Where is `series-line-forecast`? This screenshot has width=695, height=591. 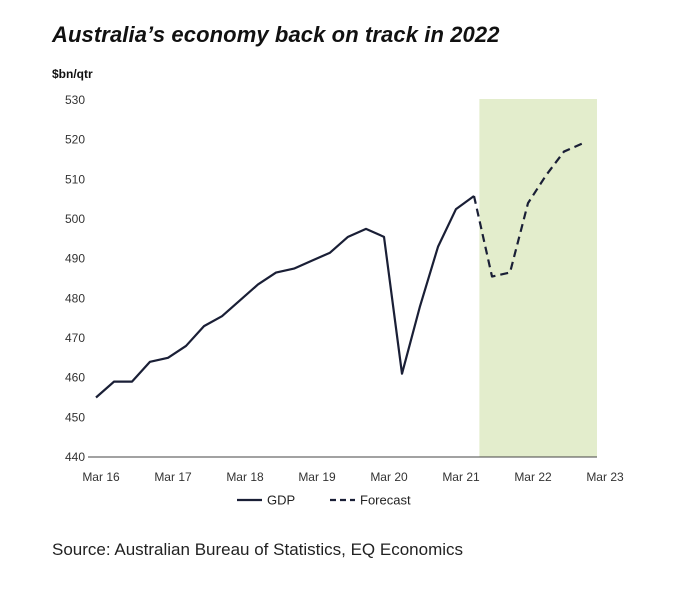
series-line-forecast is located at coordinates (527, 210).